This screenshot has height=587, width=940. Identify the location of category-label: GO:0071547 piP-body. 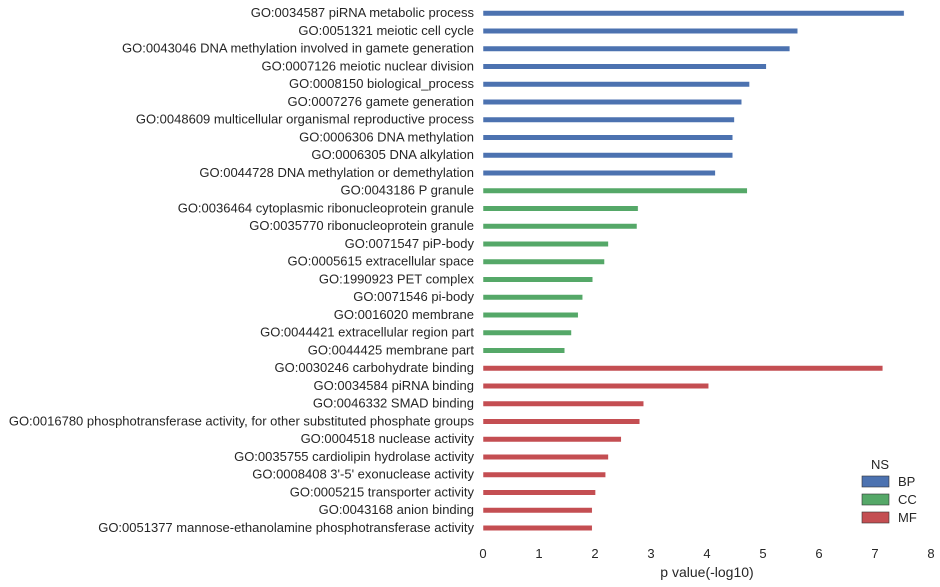
(410, 243).